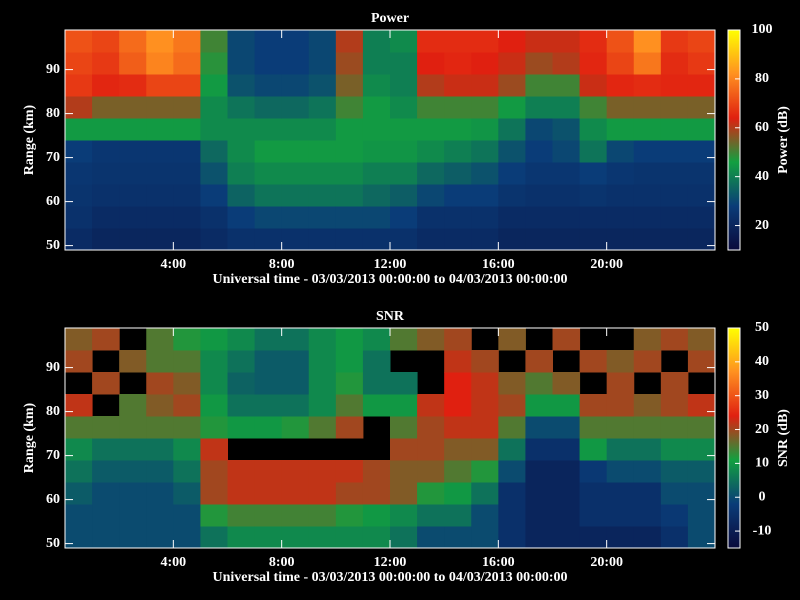 The height and width of the screenshot is (600, 800). I want to click on y-axis-label: Range (km), so click(29, 139).